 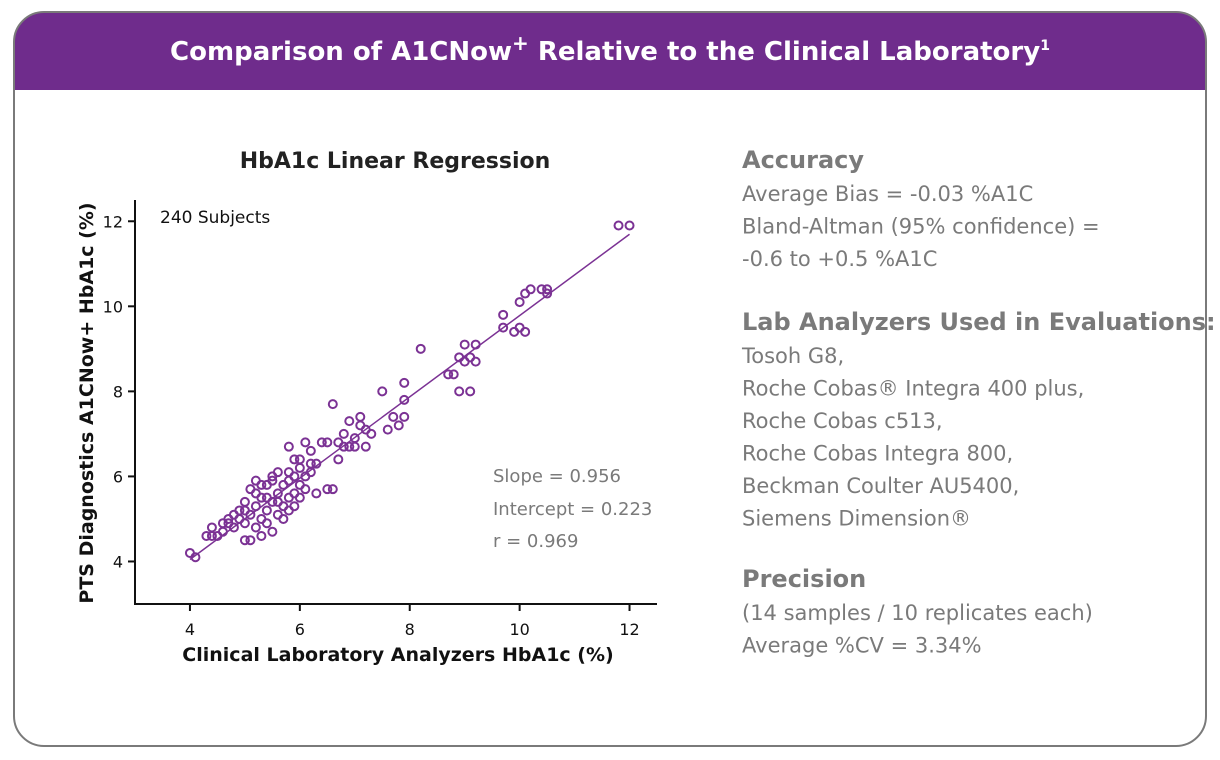 What do you see at coordinates (1045, 46) in the screenshot?
I see `title-sup: 1` at bounding box center [1045, 46].